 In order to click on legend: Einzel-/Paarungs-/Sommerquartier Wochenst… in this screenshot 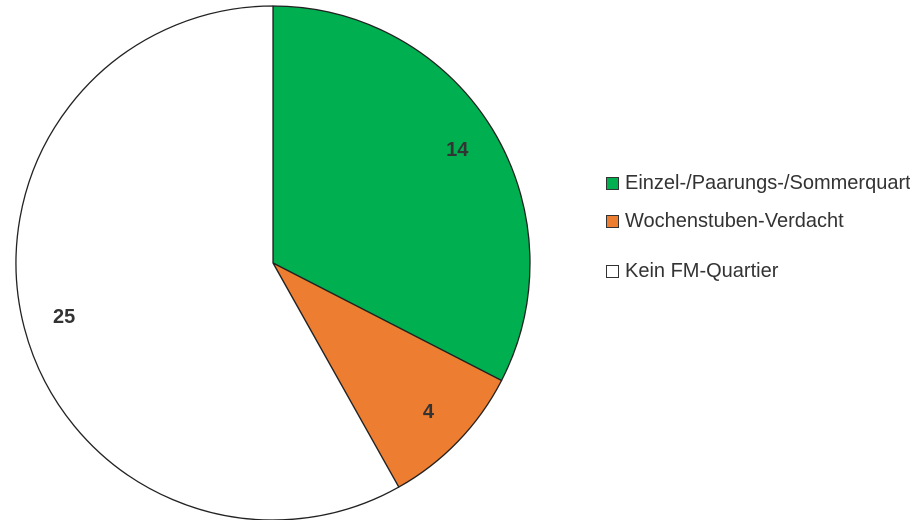, I will do `click(758, 233)`.